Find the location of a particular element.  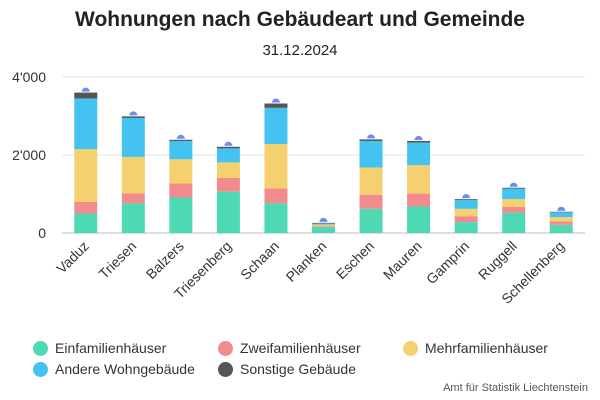

legend-label: Sonstige Gebäude is located at coordinates (298, 369).